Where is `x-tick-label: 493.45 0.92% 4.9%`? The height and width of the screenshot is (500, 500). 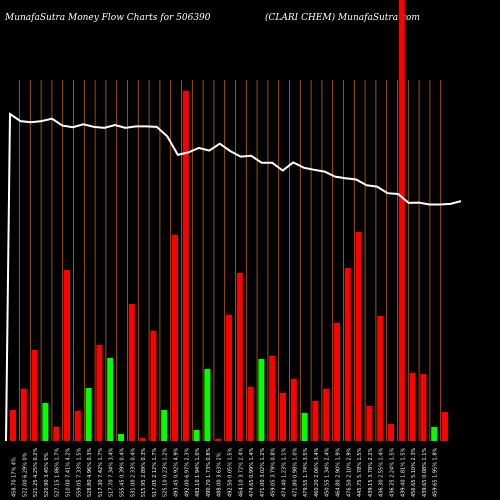 x-tick-label: 493.45 0.92% 4.9% is located at coordinates (177, 472).